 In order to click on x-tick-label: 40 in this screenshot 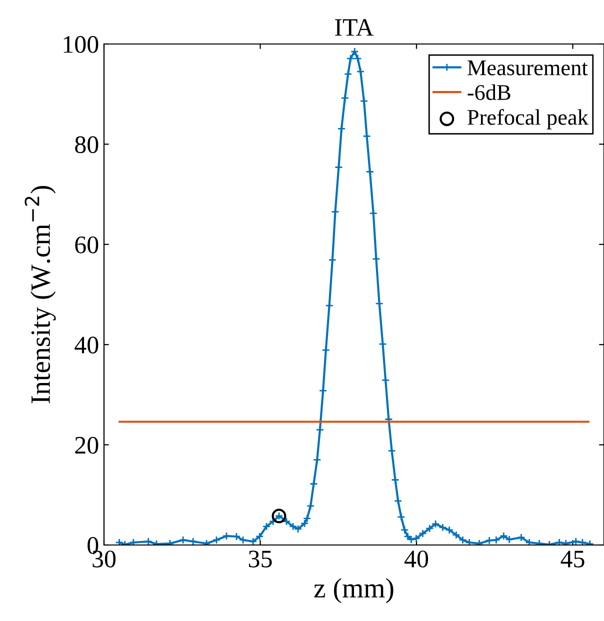, I will do `click(416, 559)`.